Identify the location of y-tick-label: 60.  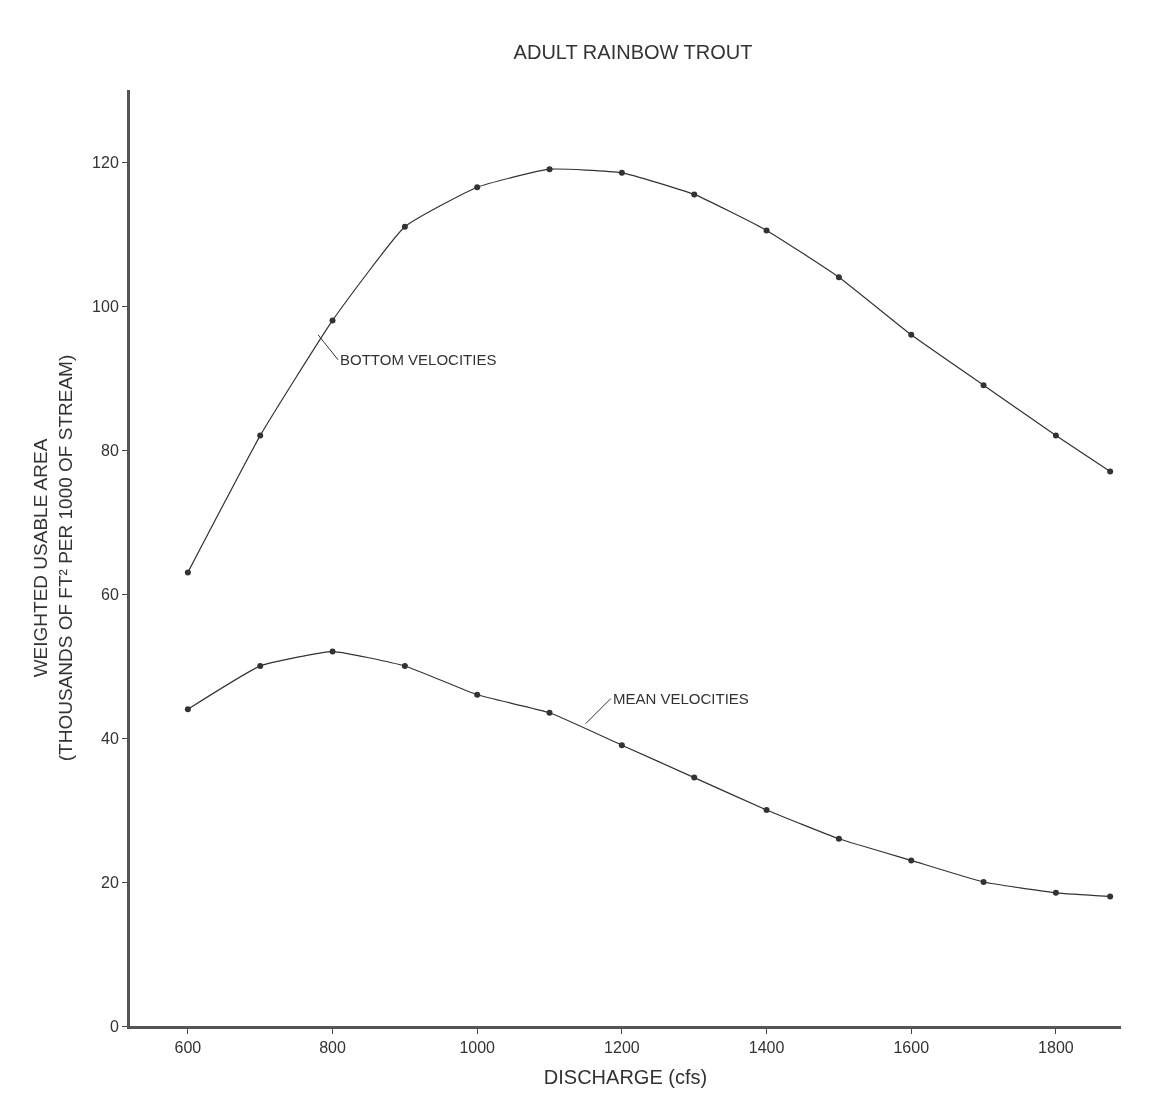
(110, 594).